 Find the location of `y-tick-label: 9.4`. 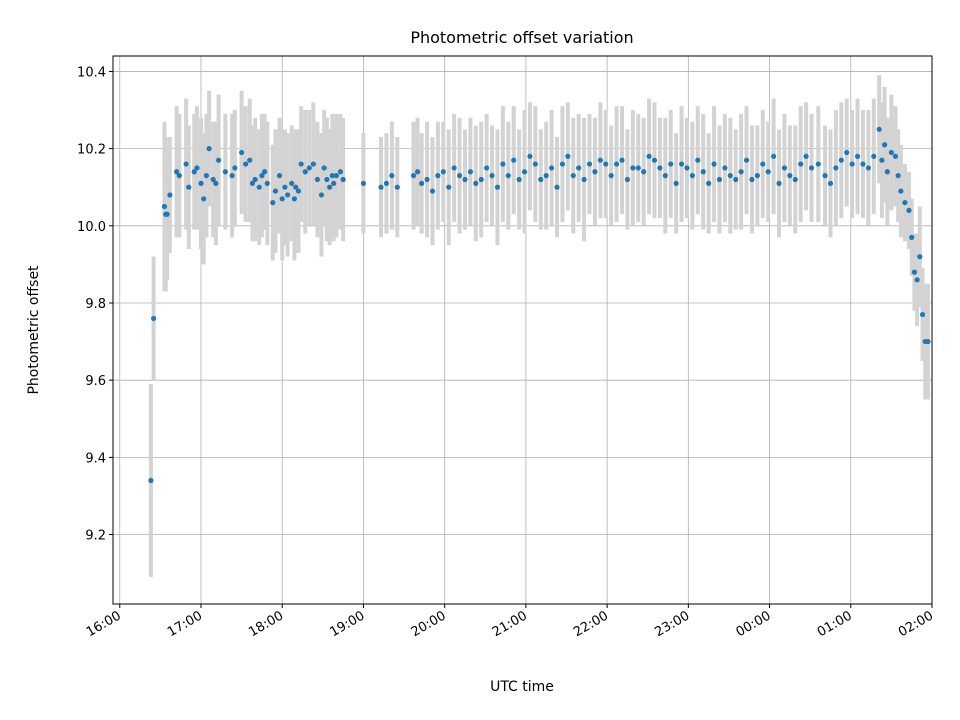

y-tick-label: 9.4 is located at coordinates (95, 458).